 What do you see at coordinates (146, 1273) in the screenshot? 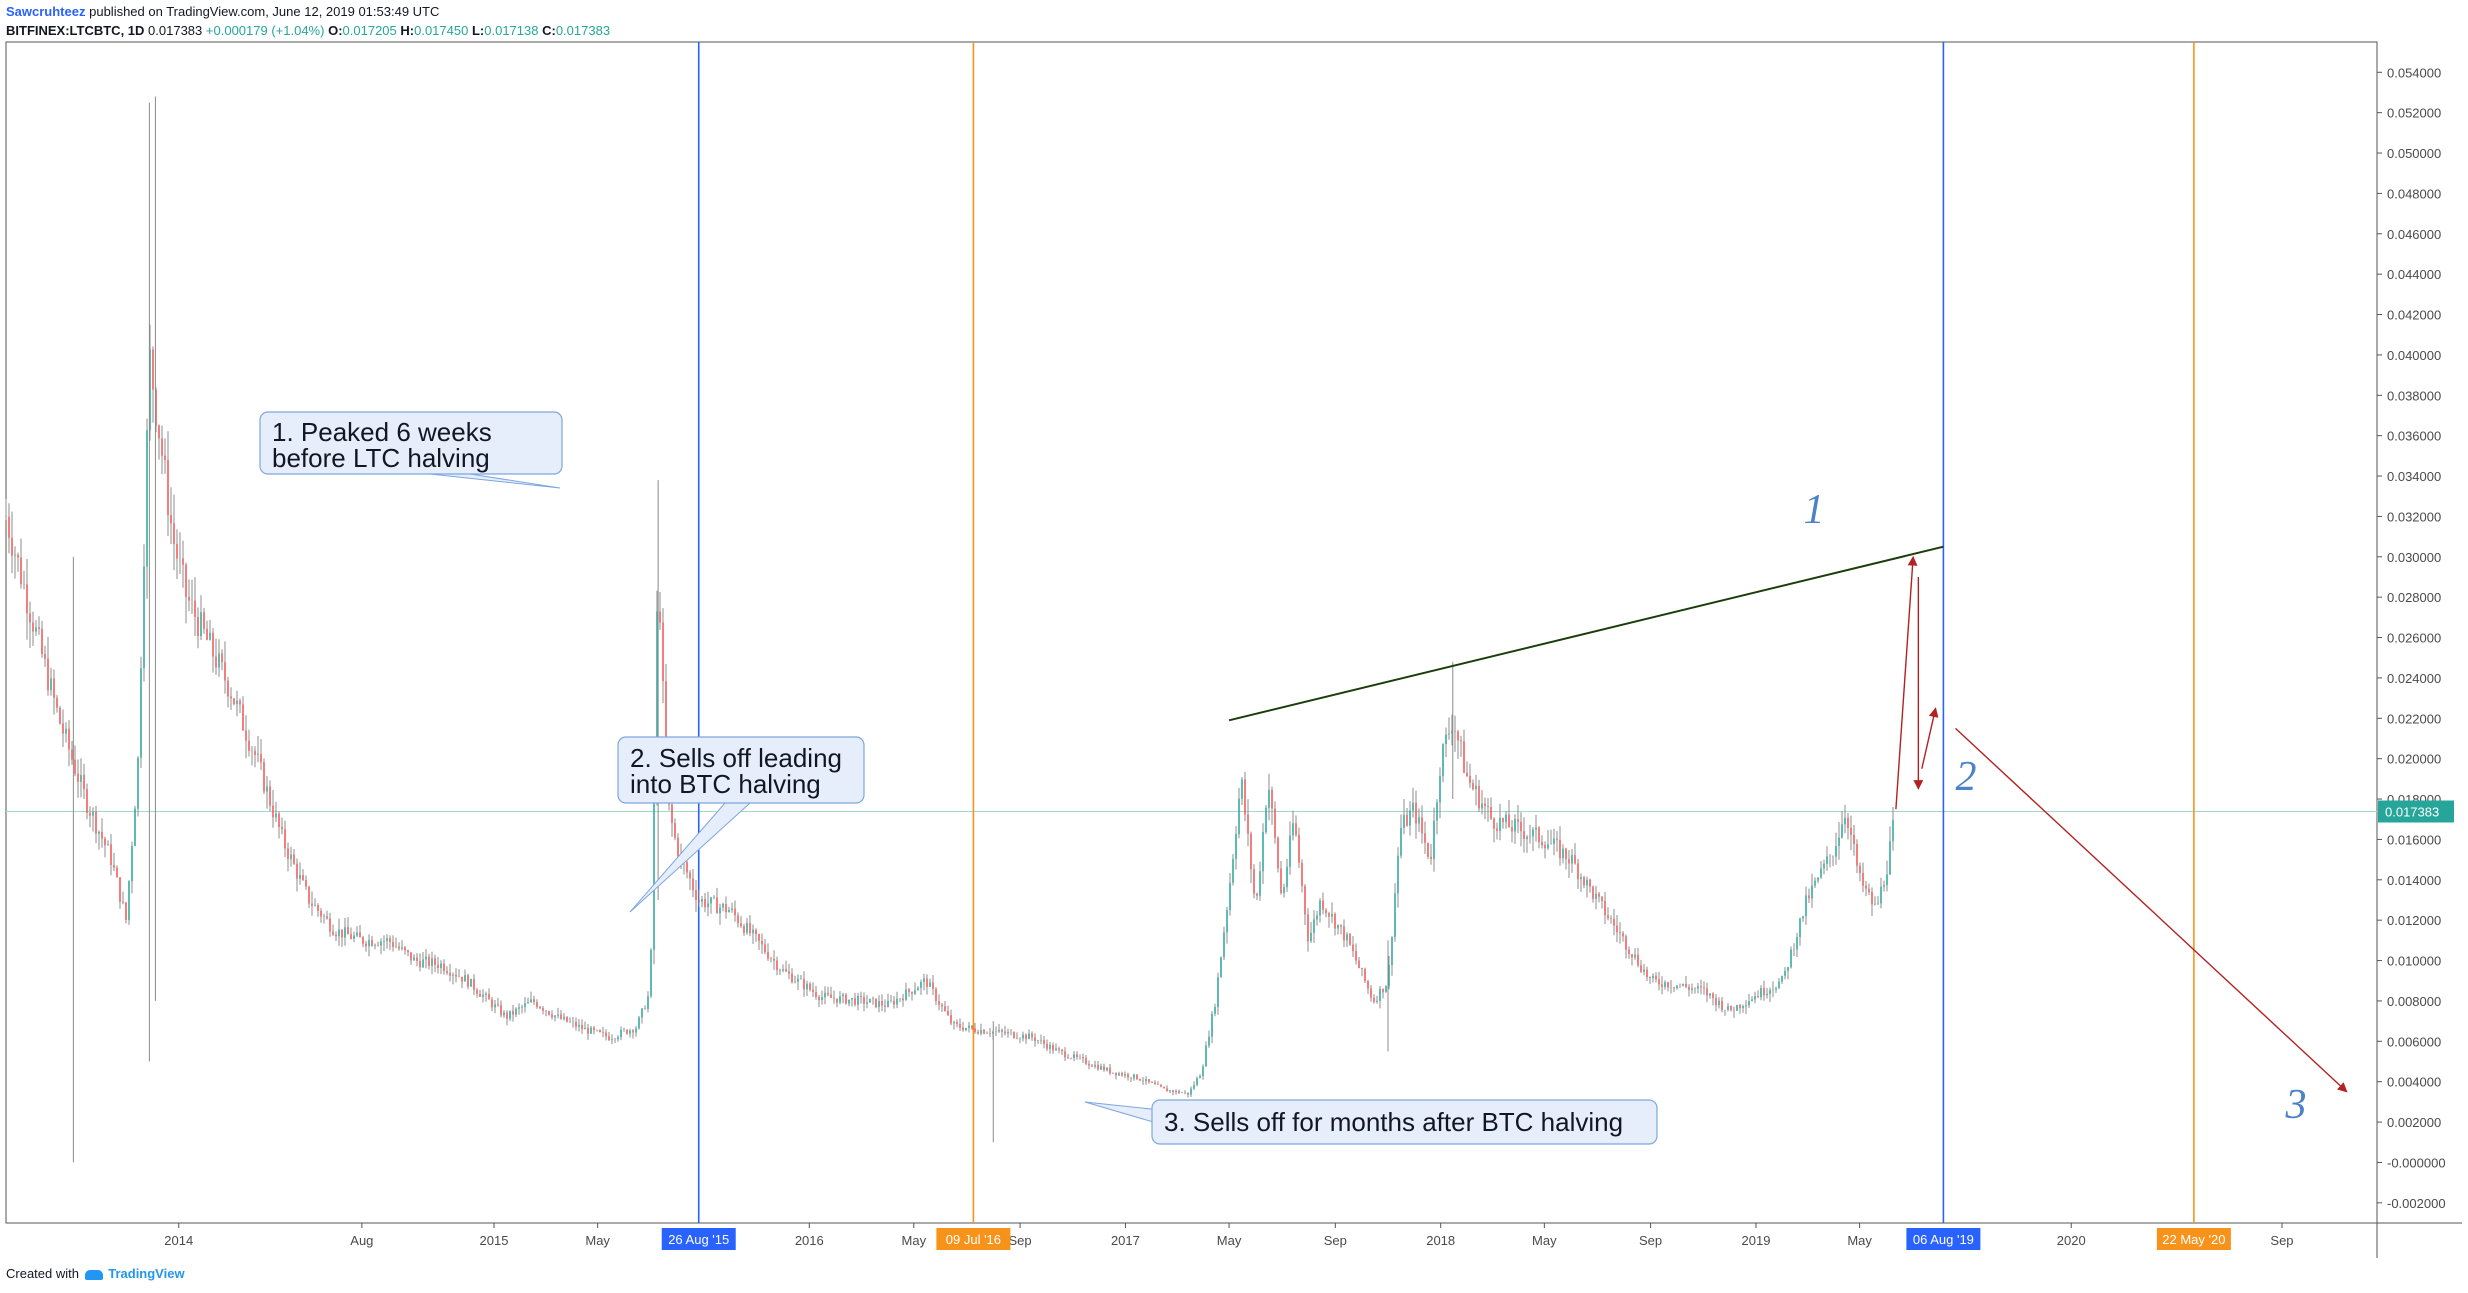
I see `tradingview-brand: TradingView` at bounding box center [146, 1273].